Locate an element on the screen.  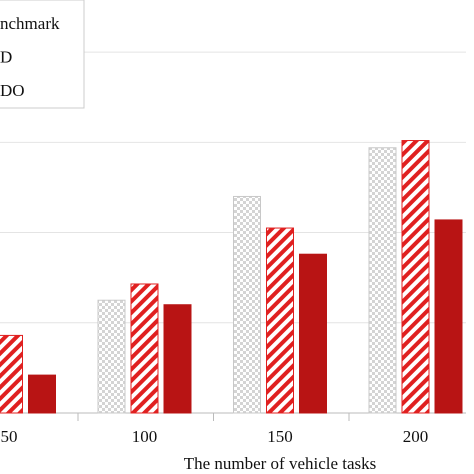
x-tick-label: 50 is located at coordinates (9, 436).